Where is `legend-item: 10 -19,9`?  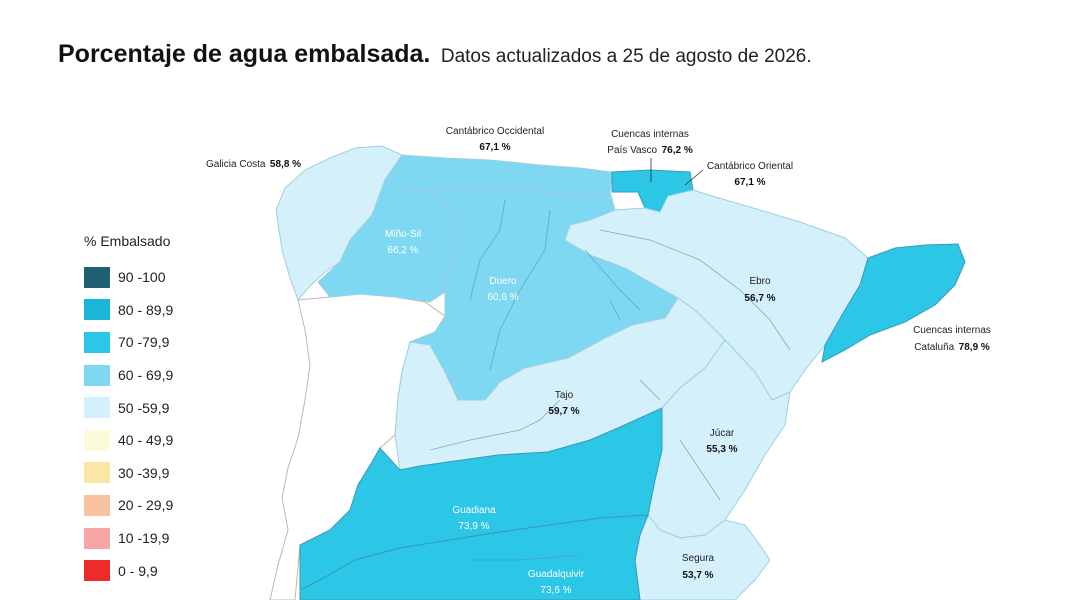
legend-item: 10 -19,9 is located at coordinates (128, 538).